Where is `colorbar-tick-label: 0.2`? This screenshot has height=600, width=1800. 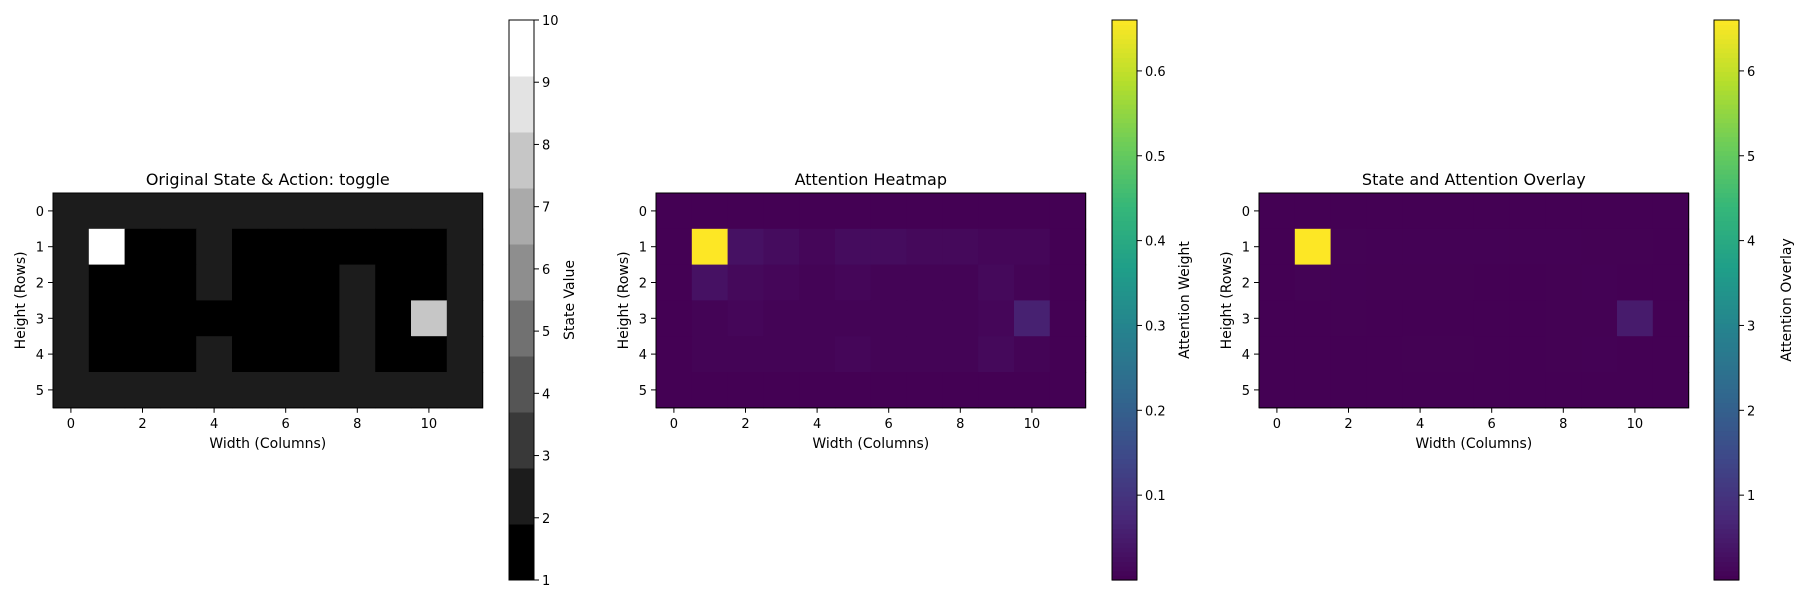
colorbar-tick-label: 0.2 is located at coordinates (1155, 411).